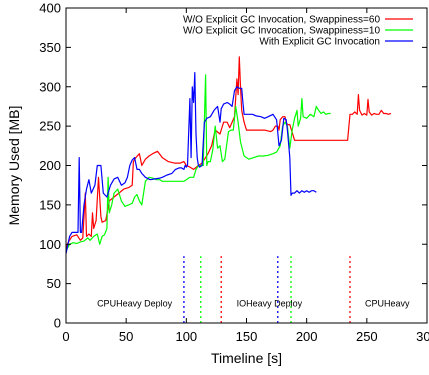  Describe the element at coordinates (270, 303) in the screenshot. I see `phase-annotation: IOHeavy Deploy` at that location.